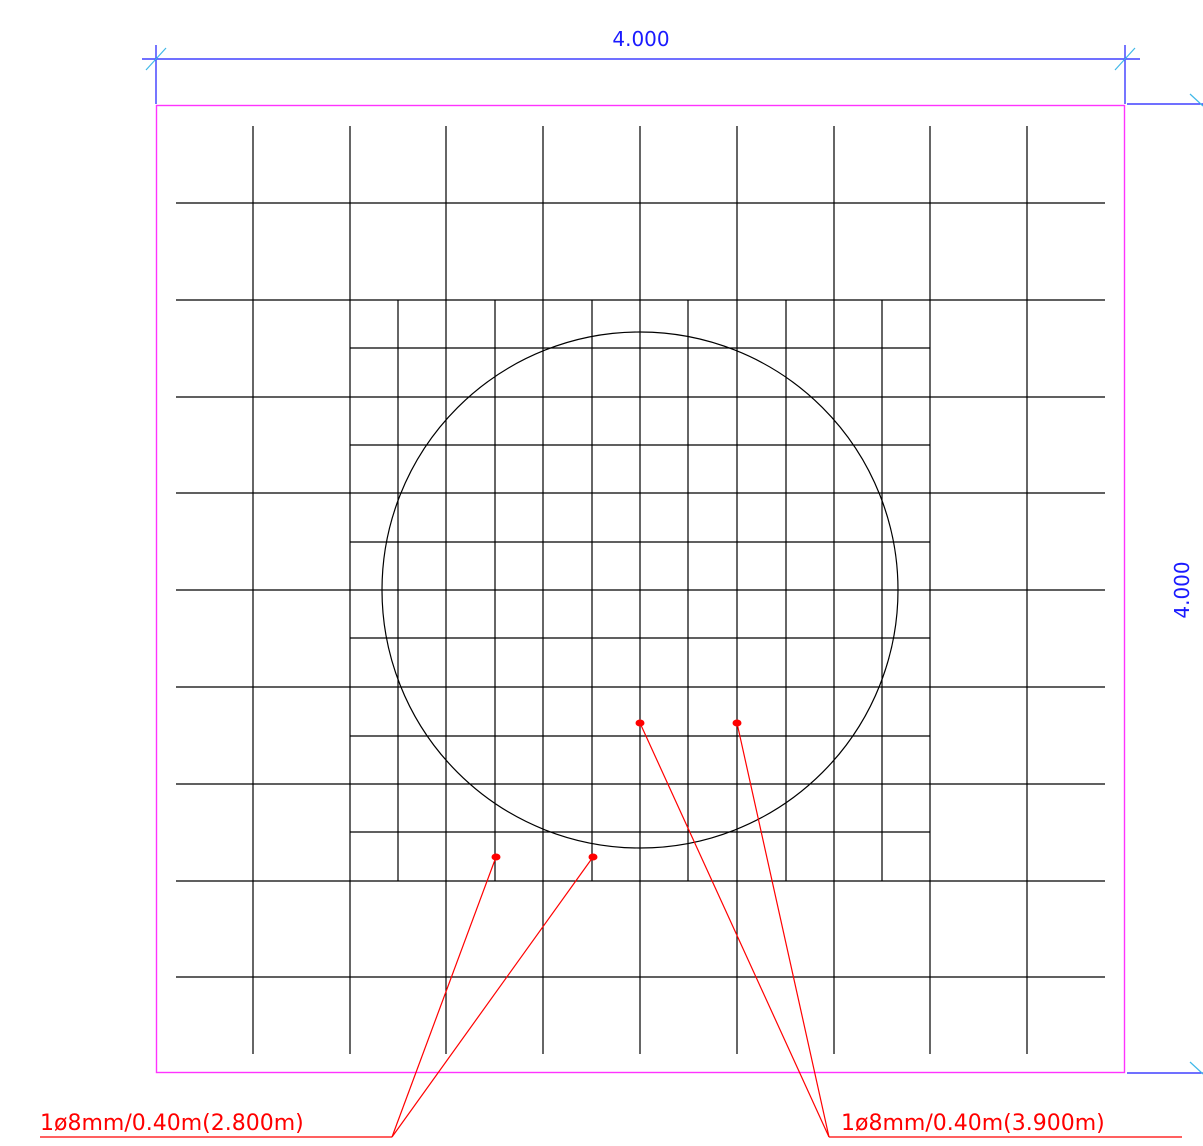  Describe the element at coordinates (1196, 1068) in the screenshot. I see `right-tick-bottom` at that location.